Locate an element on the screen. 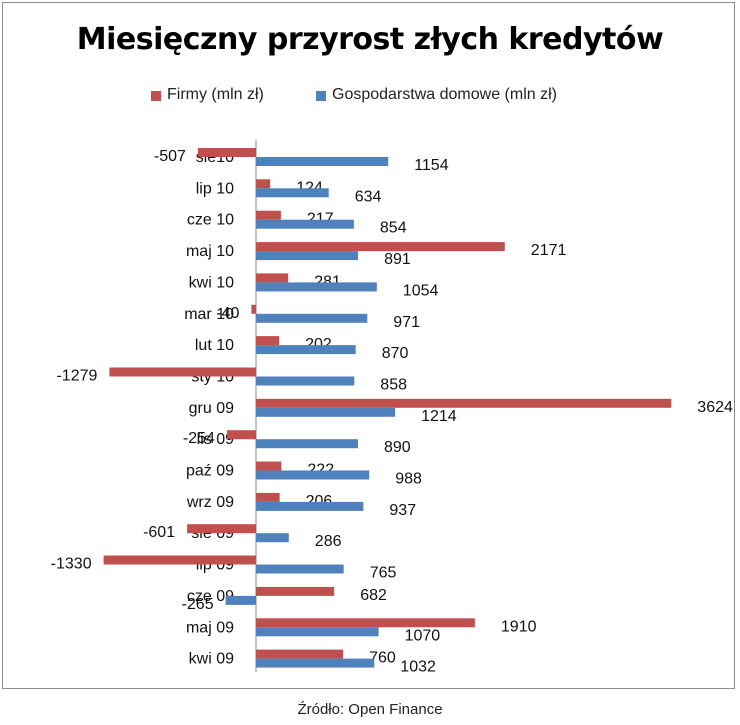  category-label: maj 10 is located at coordinates (210, 251).